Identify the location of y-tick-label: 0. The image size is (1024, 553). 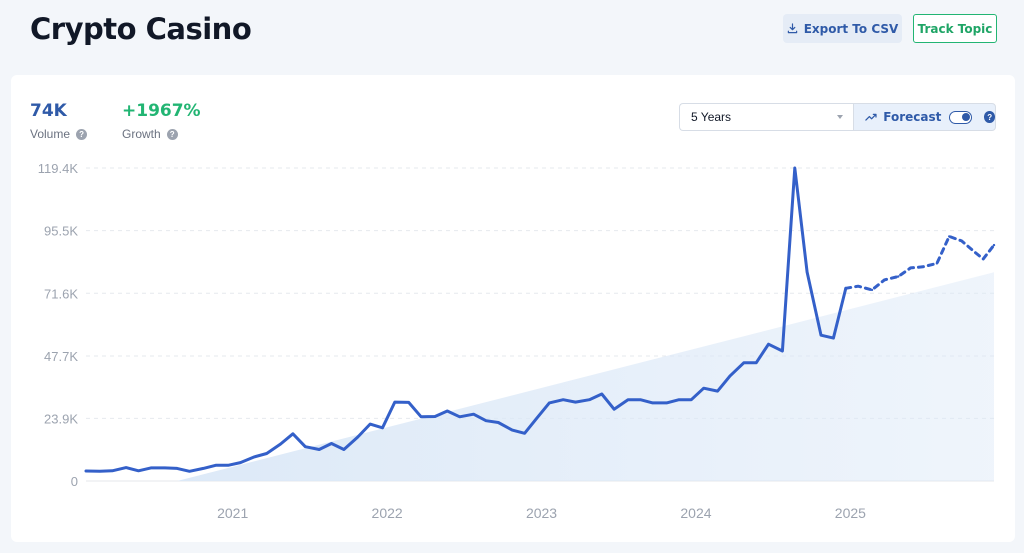
(74, 481).